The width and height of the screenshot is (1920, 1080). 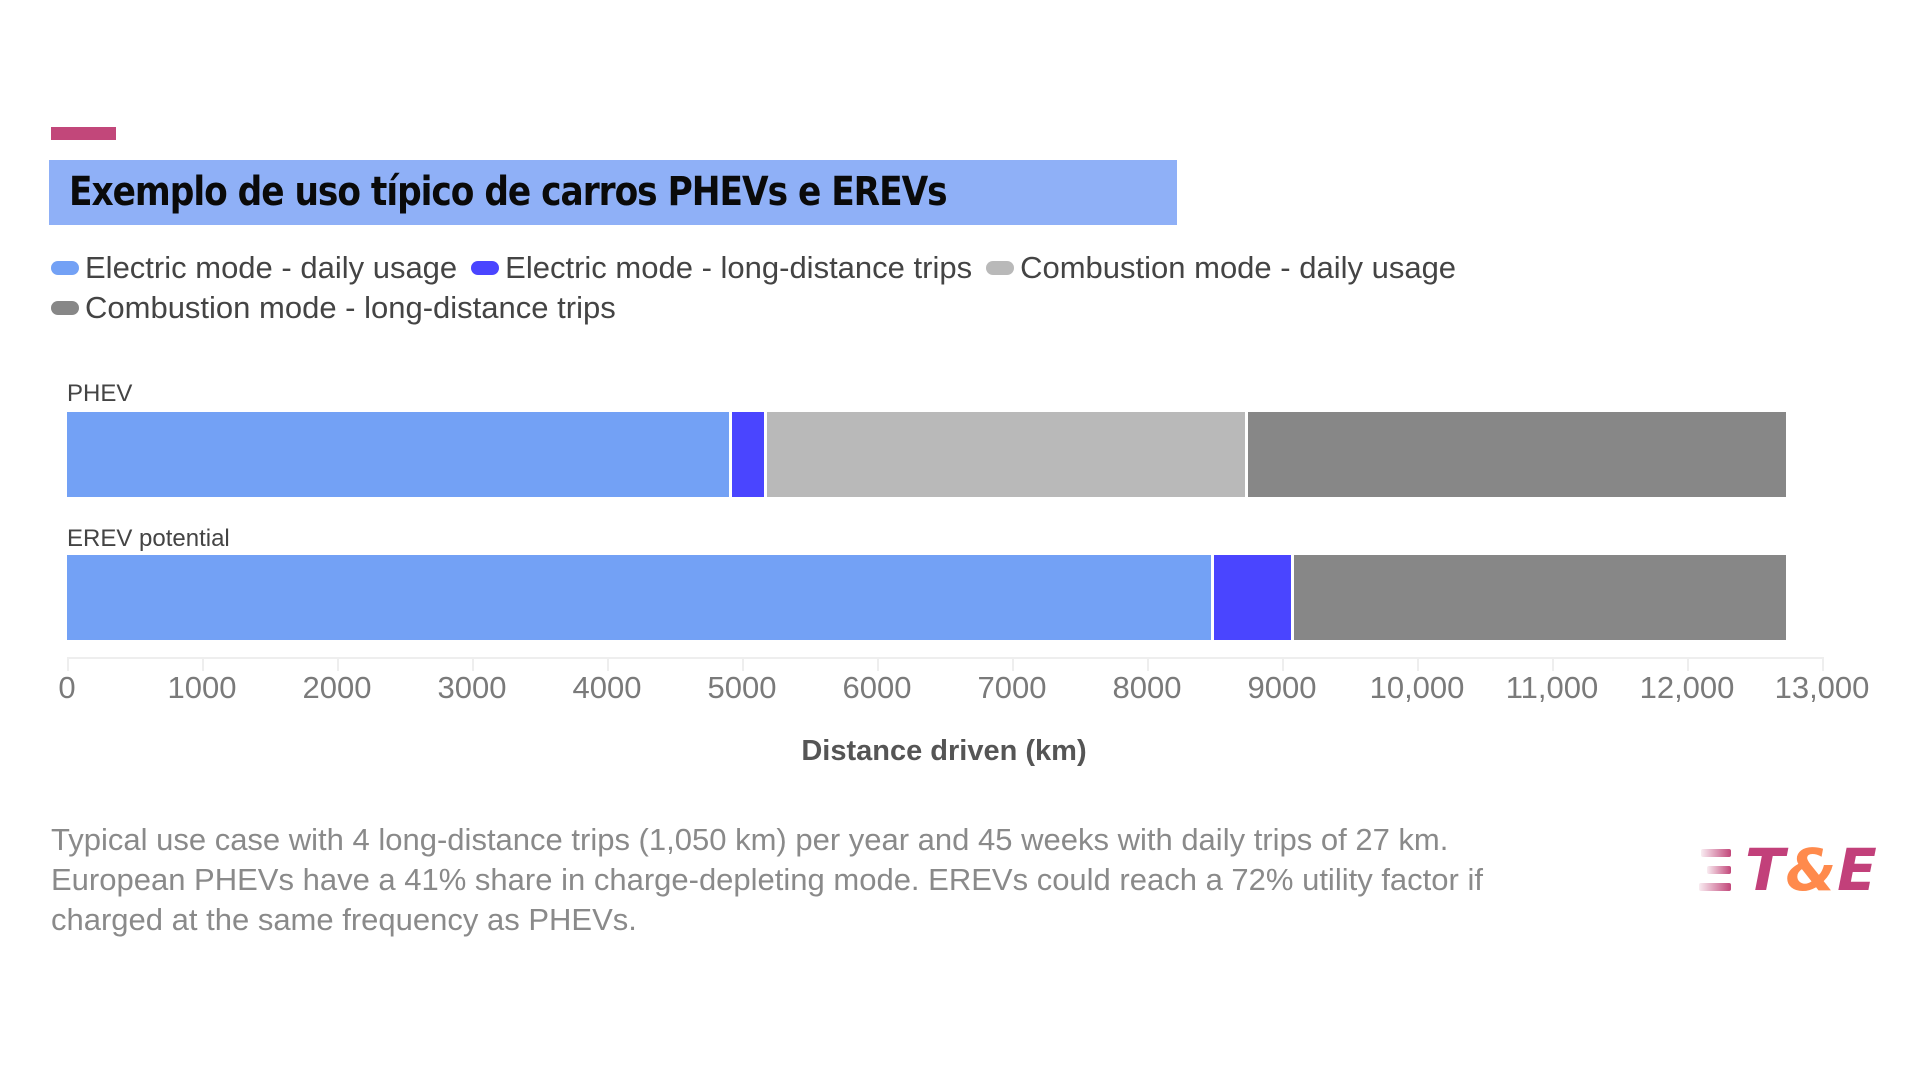 What do you see at coordinates (344, 919) in the screenshot?
I see `caption-line: charged at the same frequency as PHEVs.` at bounding box center [344, 919].